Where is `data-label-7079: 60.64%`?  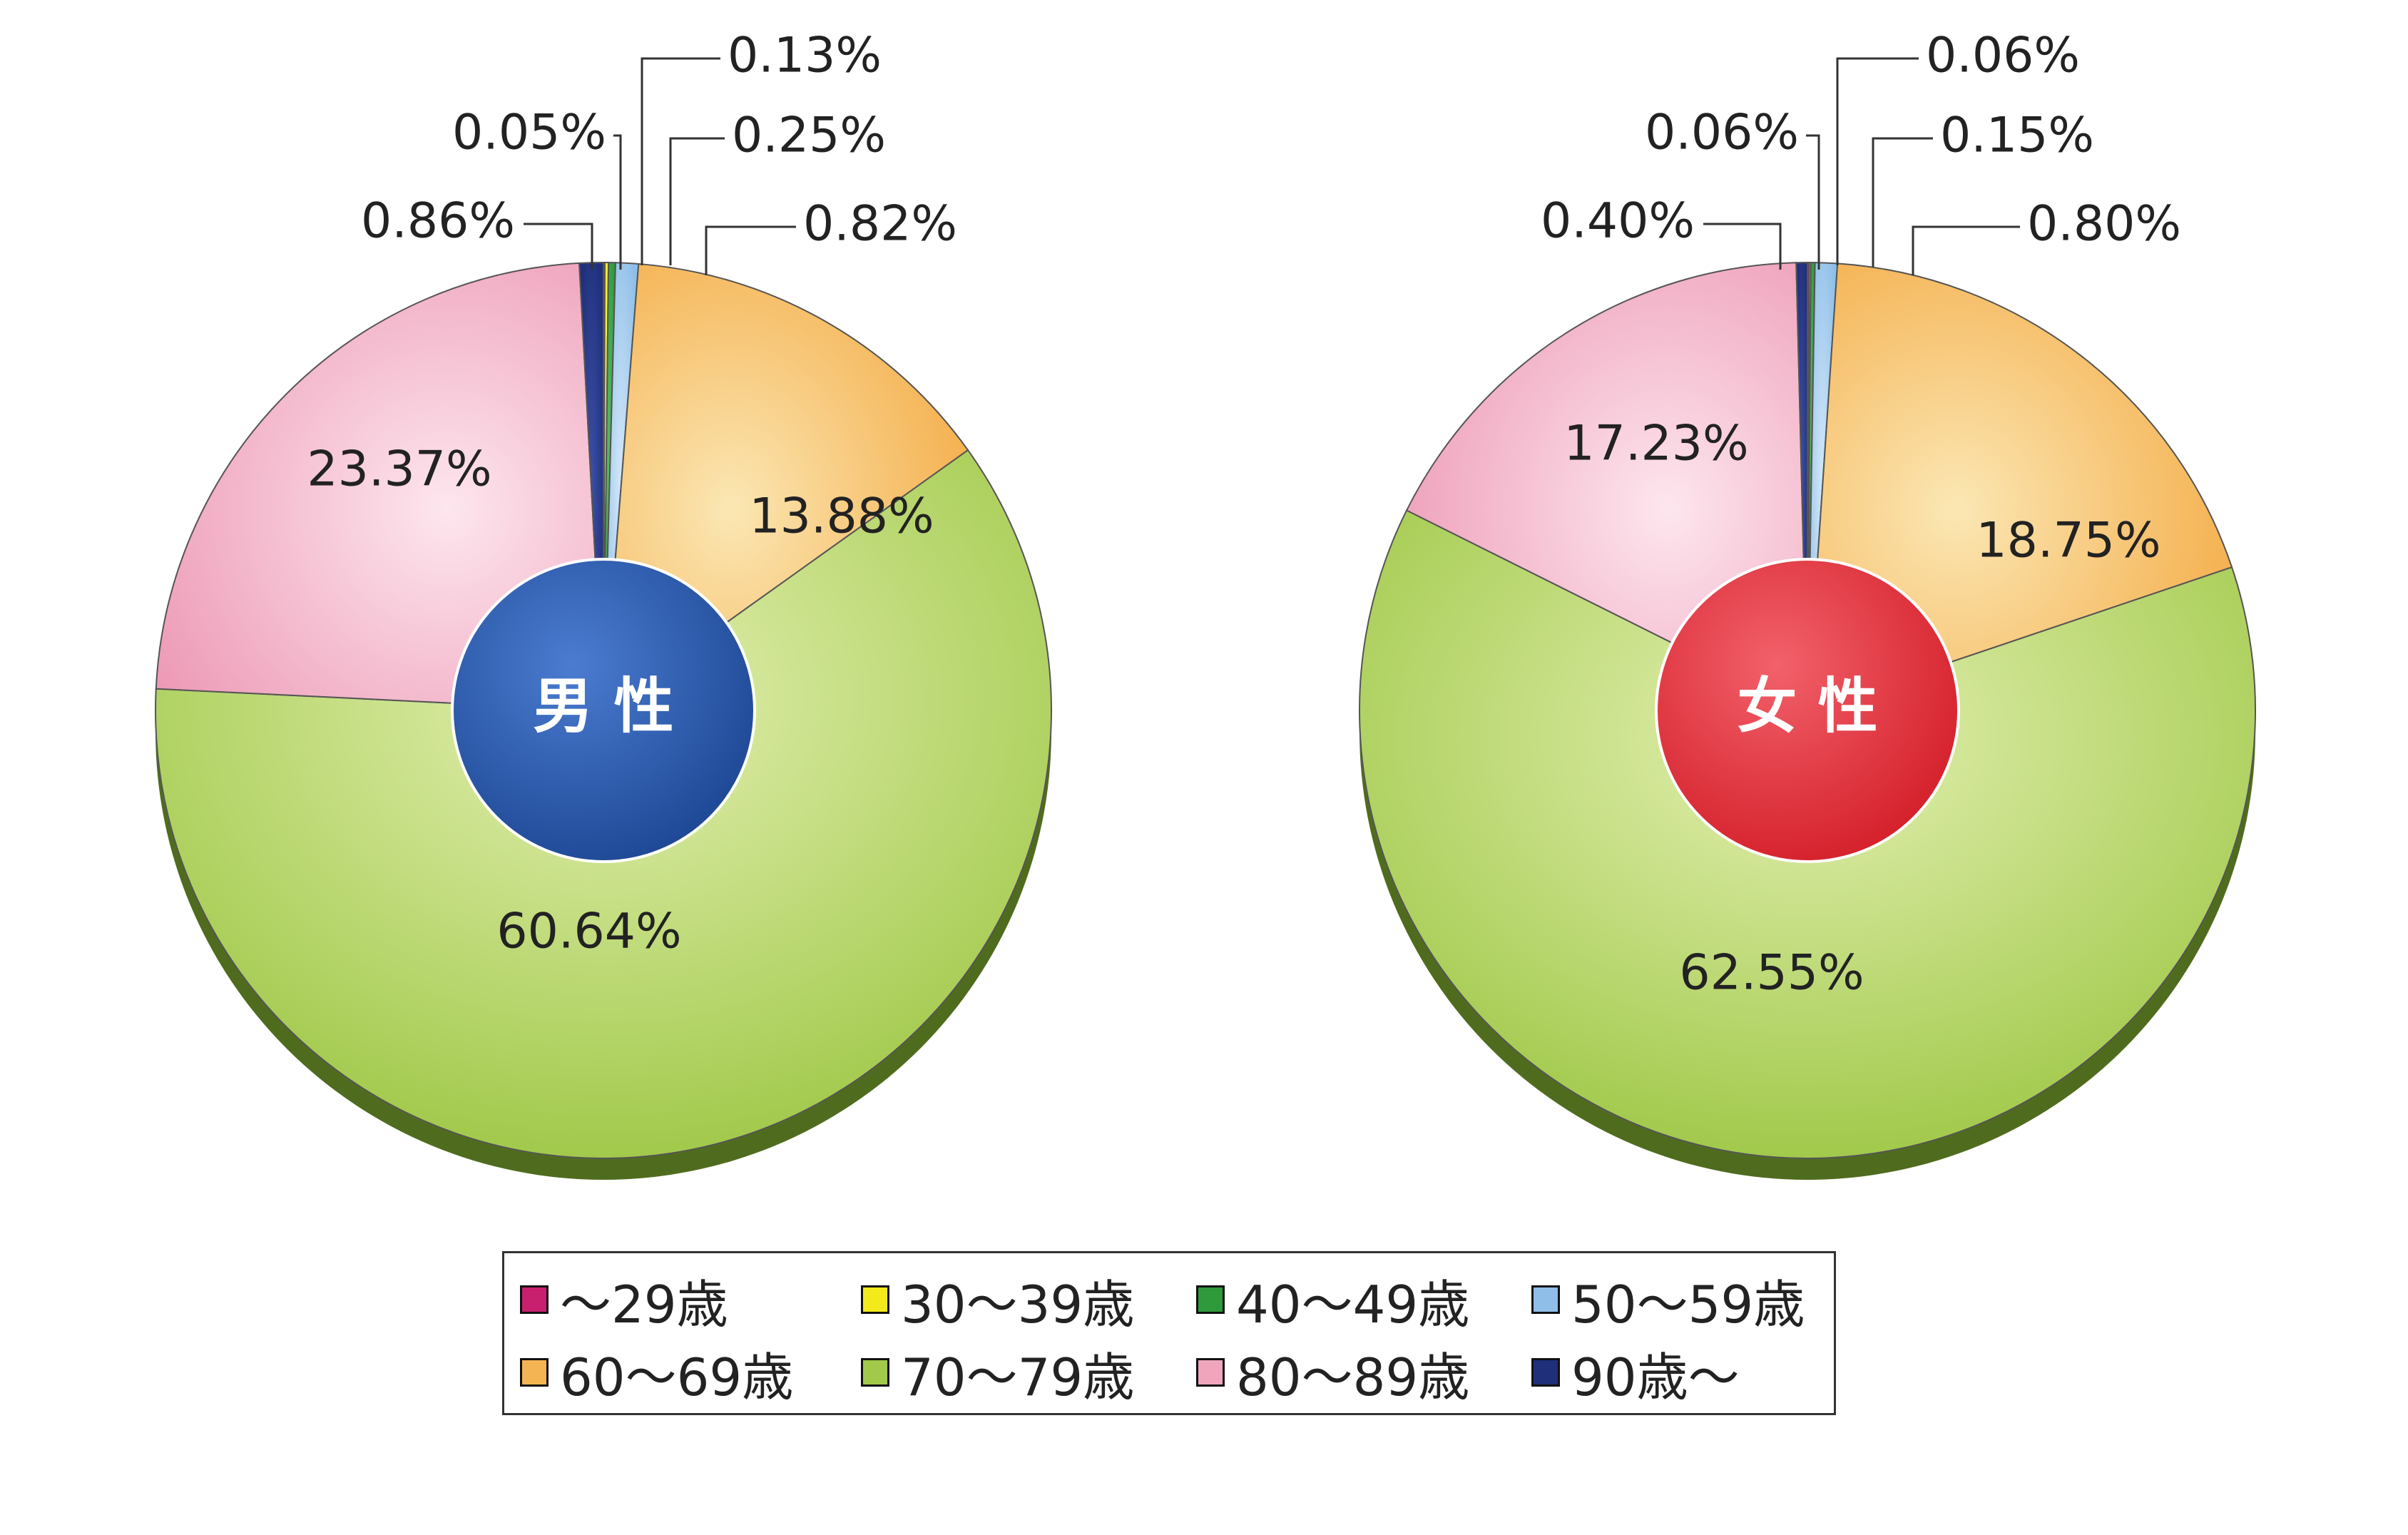
data-label-7079: 60.64% is located at coordinates (588, 932).